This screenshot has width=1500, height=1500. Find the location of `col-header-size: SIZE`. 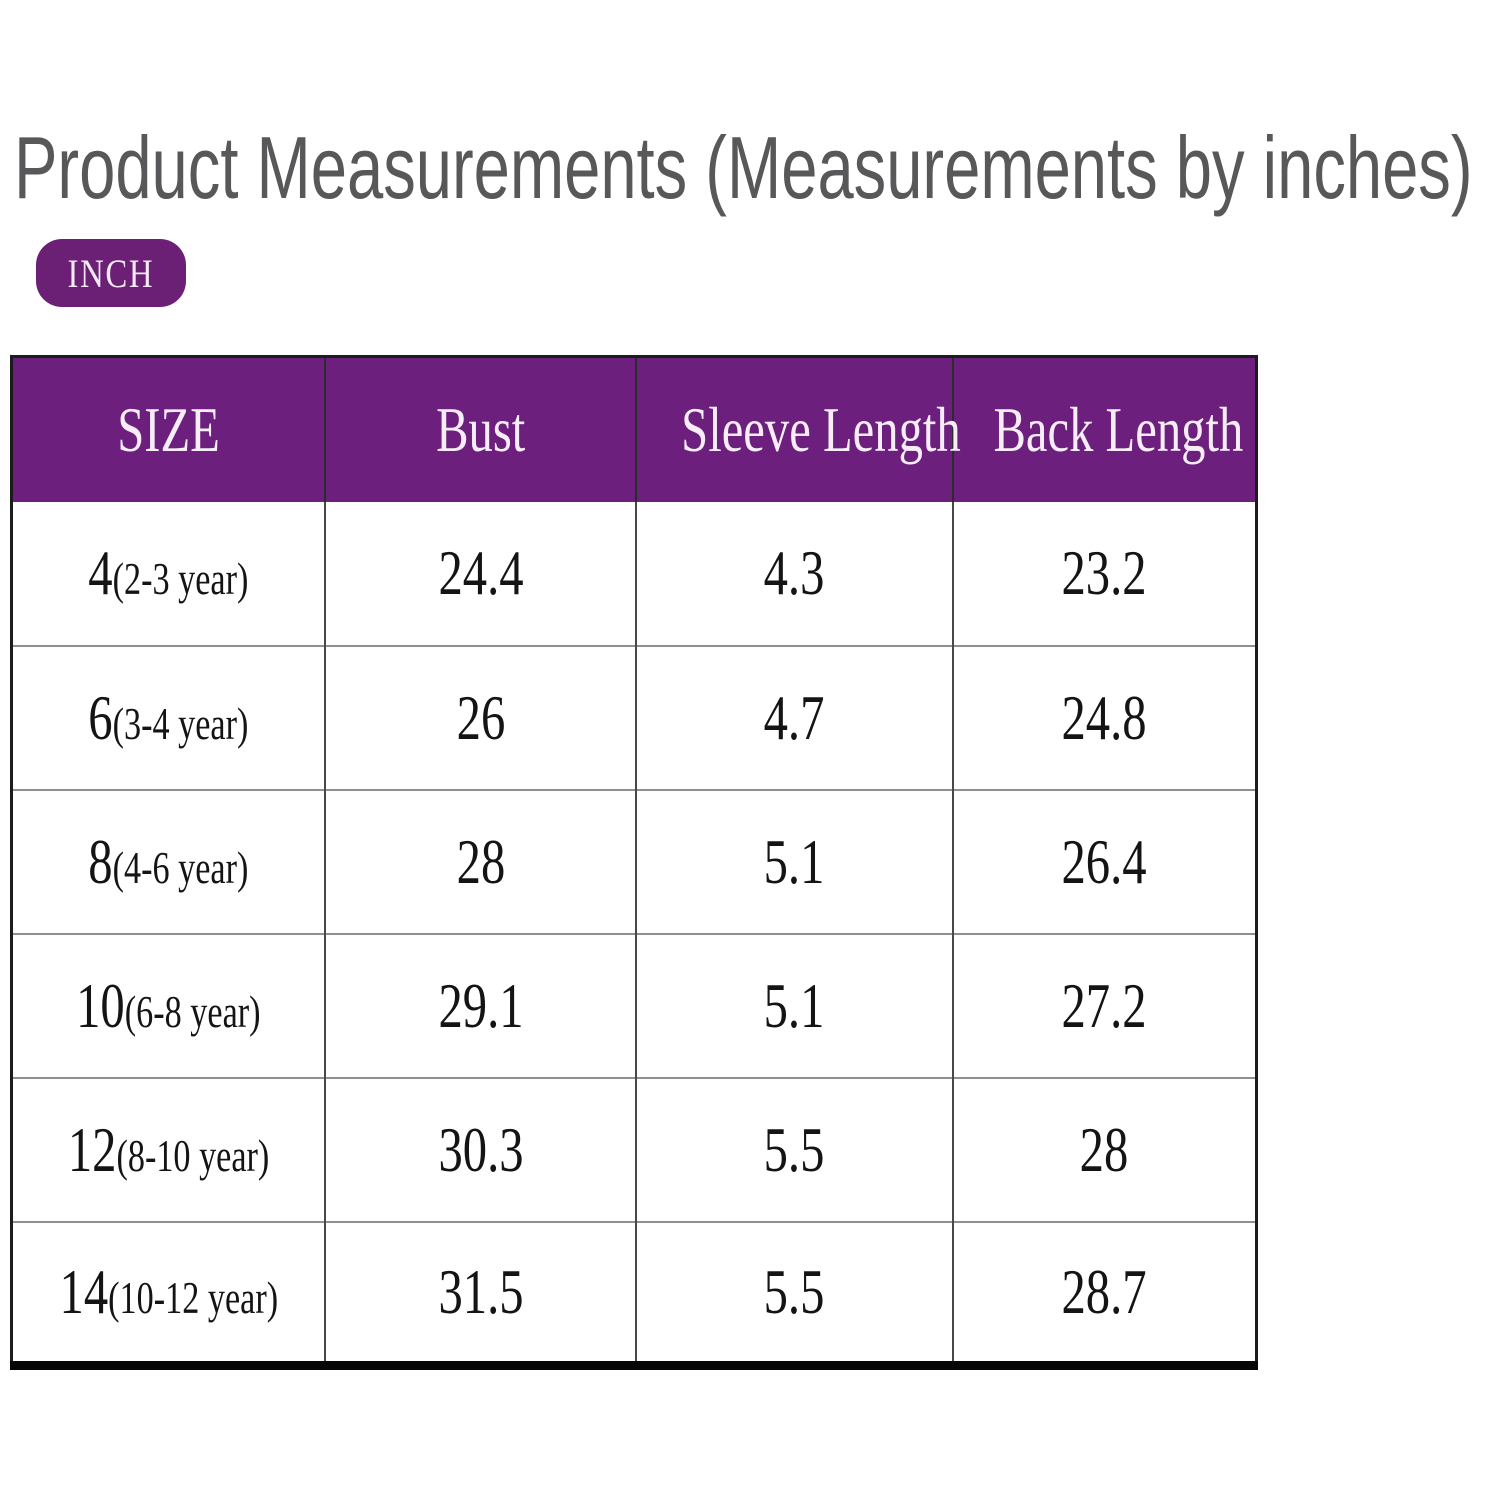

col-header-size: SIZE is located at coordinates (169, 429).